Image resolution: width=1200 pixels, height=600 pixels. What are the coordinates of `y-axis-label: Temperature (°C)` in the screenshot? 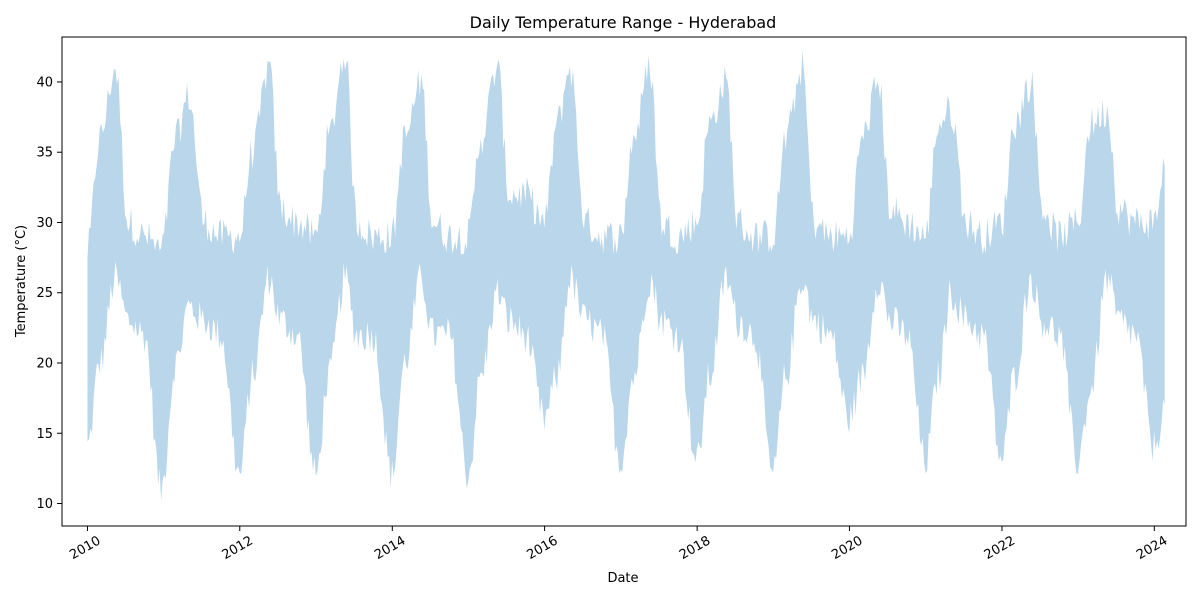 It's located at (21, 281).